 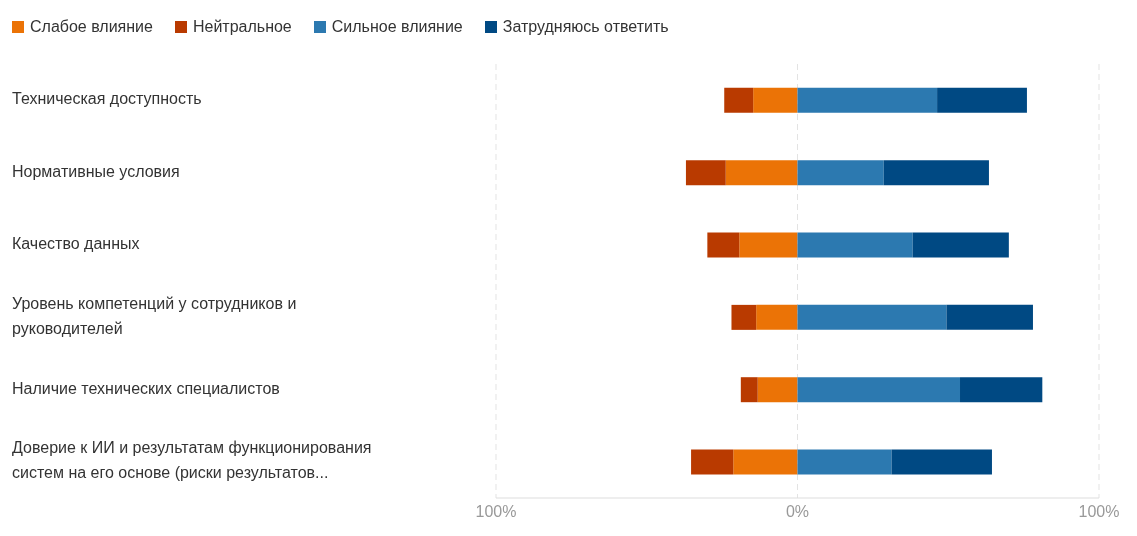 What do you see at coordinates (91, 27) in the screenshot?
I see `legend-label: Слабое влияние` at bounding box center [91, 27].